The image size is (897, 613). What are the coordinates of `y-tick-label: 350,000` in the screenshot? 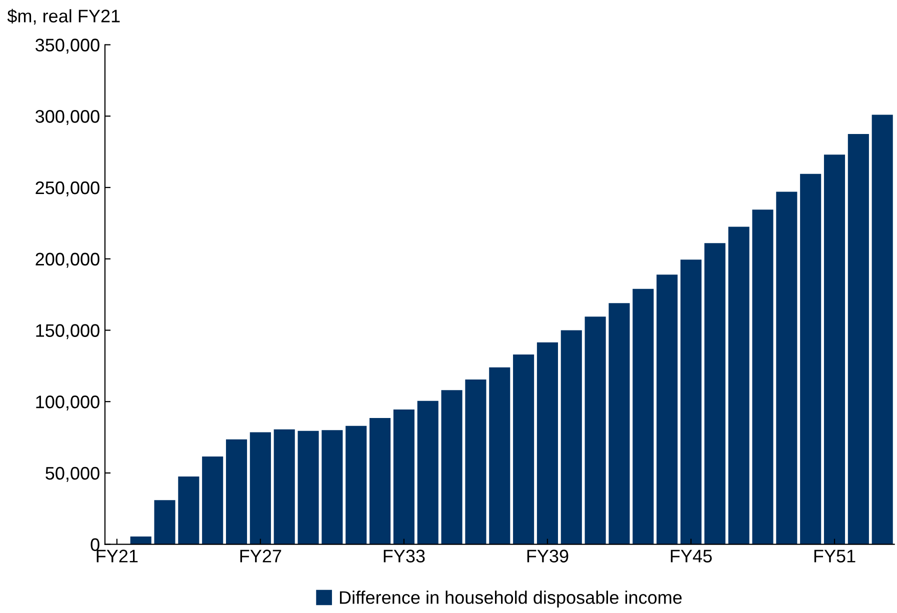 It's located at (68, 46).